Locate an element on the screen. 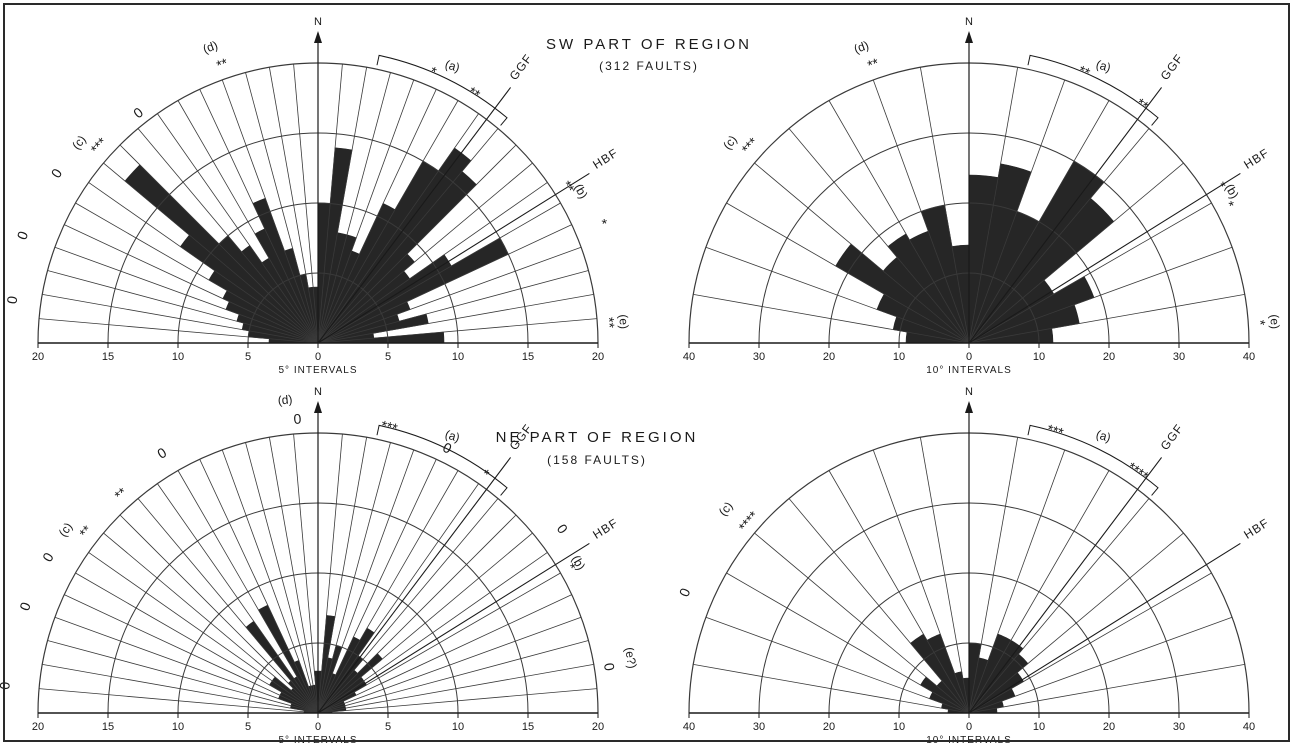 This screenshot has height=752, width=1295. sw10-group-label: (d) is located at coordinates (861, 47).